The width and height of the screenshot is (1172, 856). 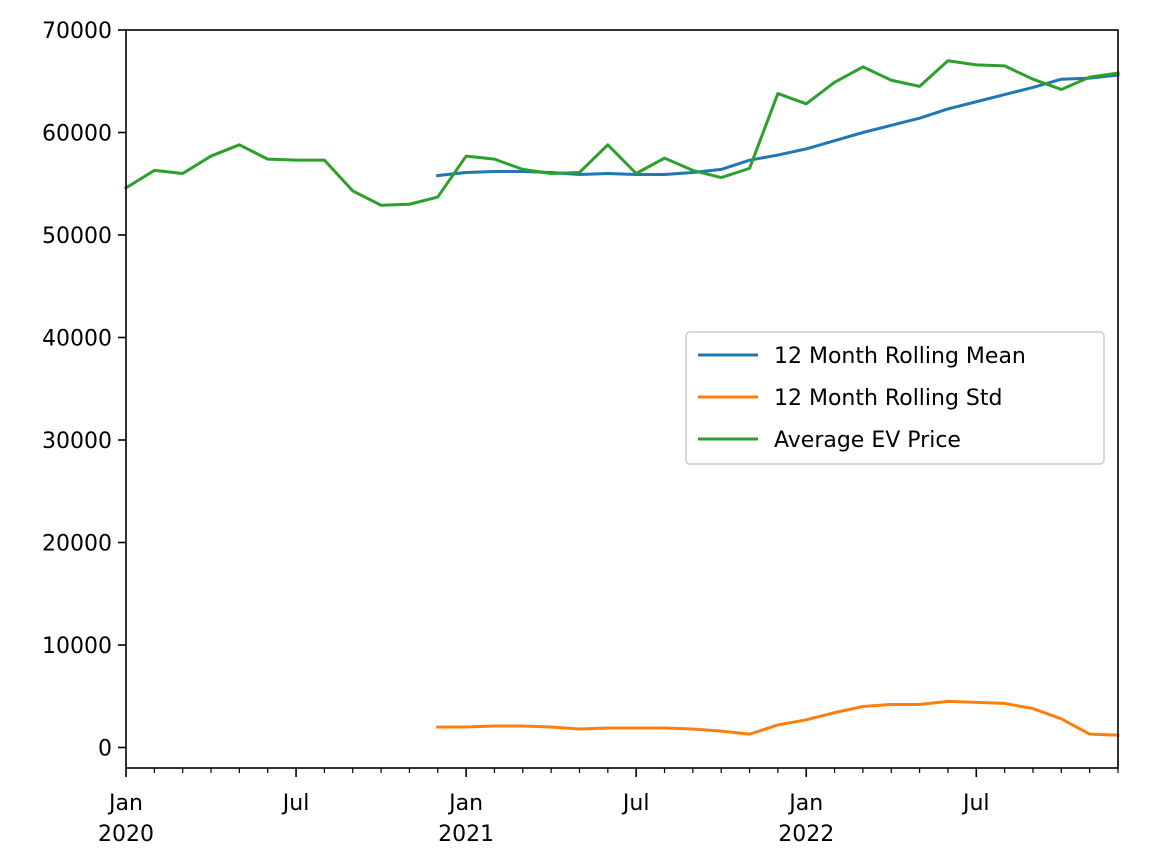 I want to click on legend-label-rolling-std: 12 Month Rolling Std, so click(x=888, y=398).